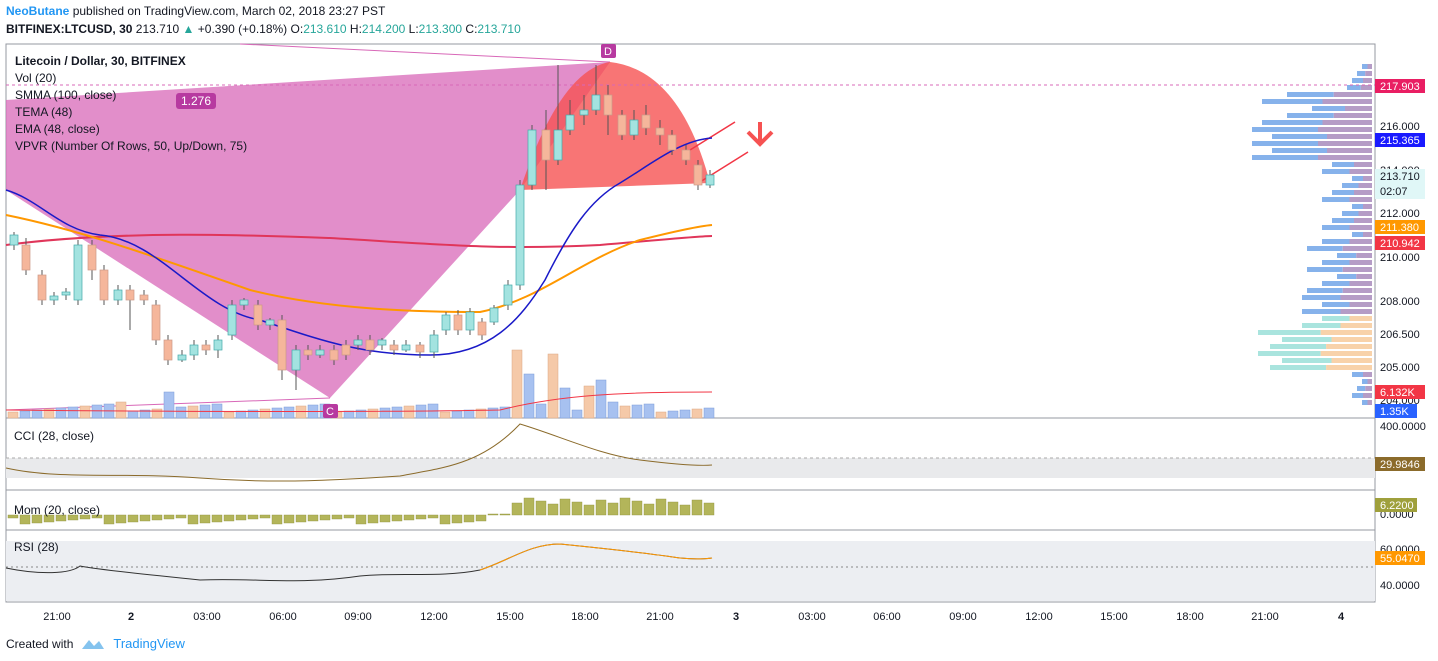 The width and height of the screenshot is (1438, 661). Describe the element at coordinates (44, 112) in the screenshot. I see `legend-item-tema: TEMA (48)` at that location.